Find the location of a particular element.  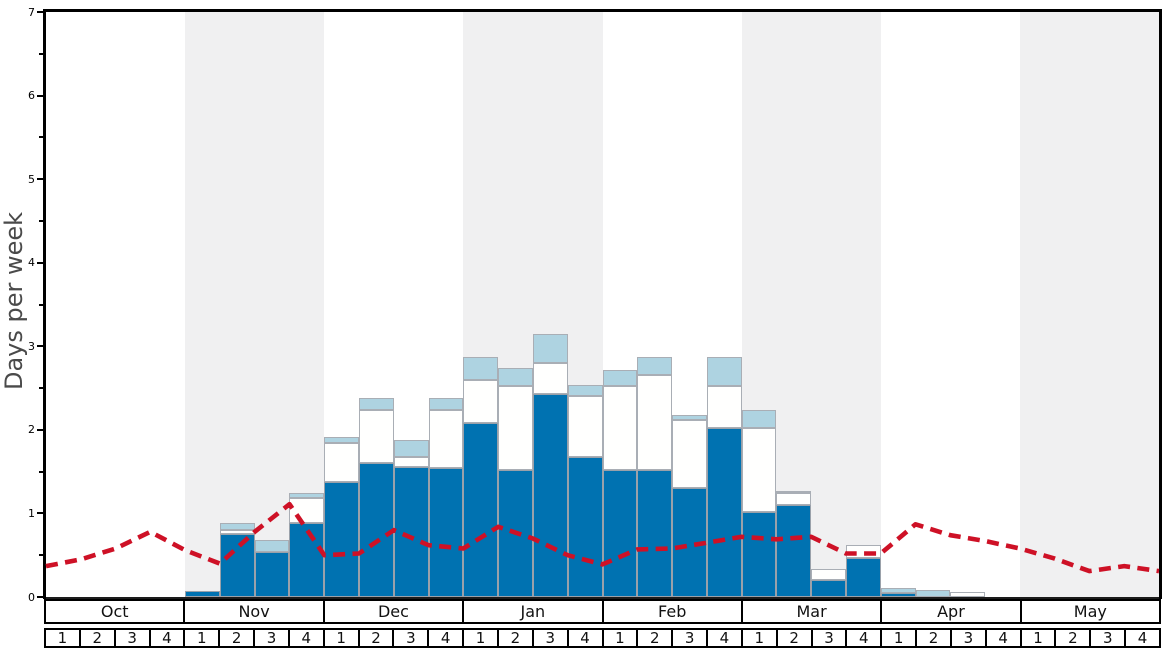

y-tick-label-3: 3 is located at coordinates (31, 346).